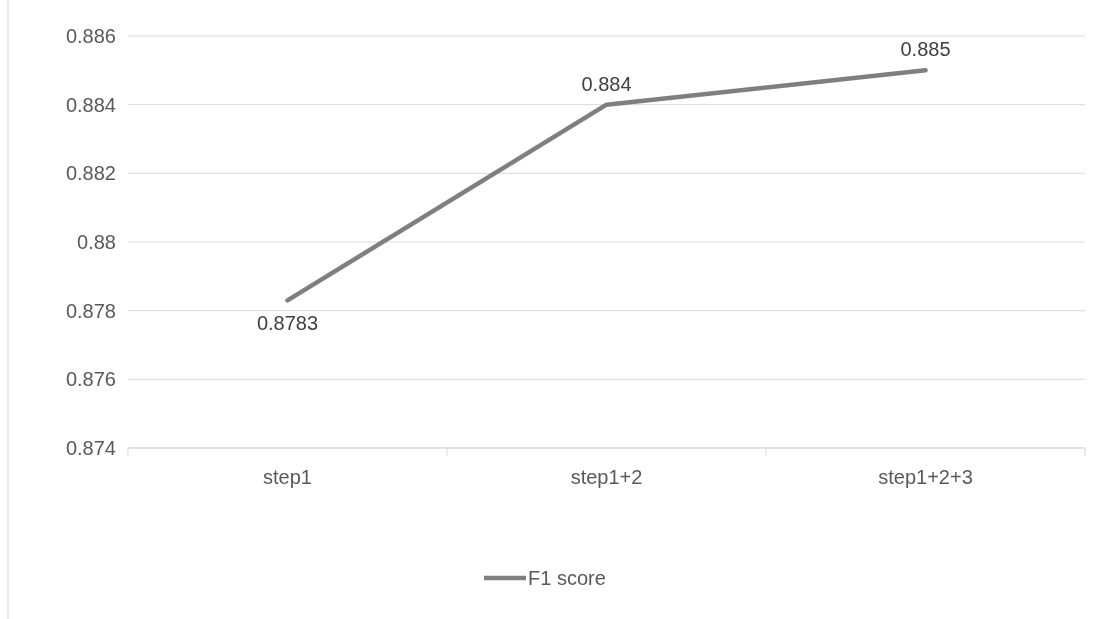 This screenshot has width=1110, height=619. I want to click on legend-label: F1 score, so click(567, 578).